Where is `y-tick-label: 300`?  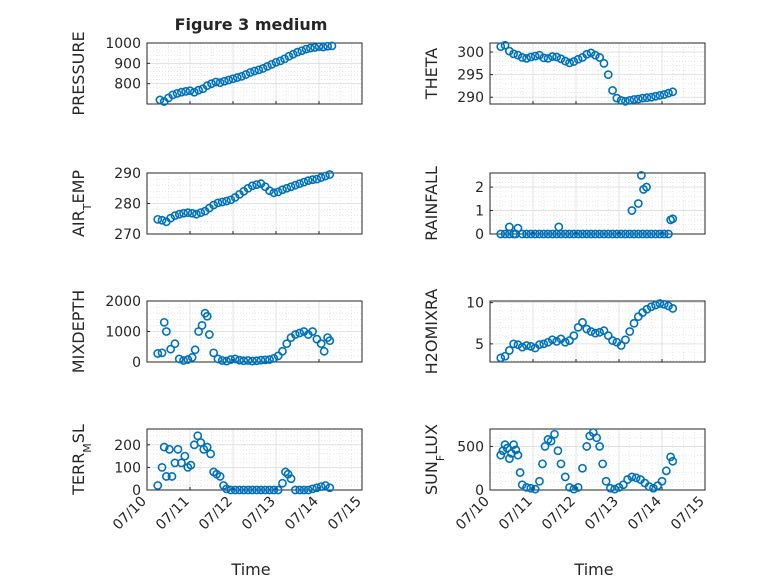
y-tick-label: 300 is located at coordinates (470, 53).